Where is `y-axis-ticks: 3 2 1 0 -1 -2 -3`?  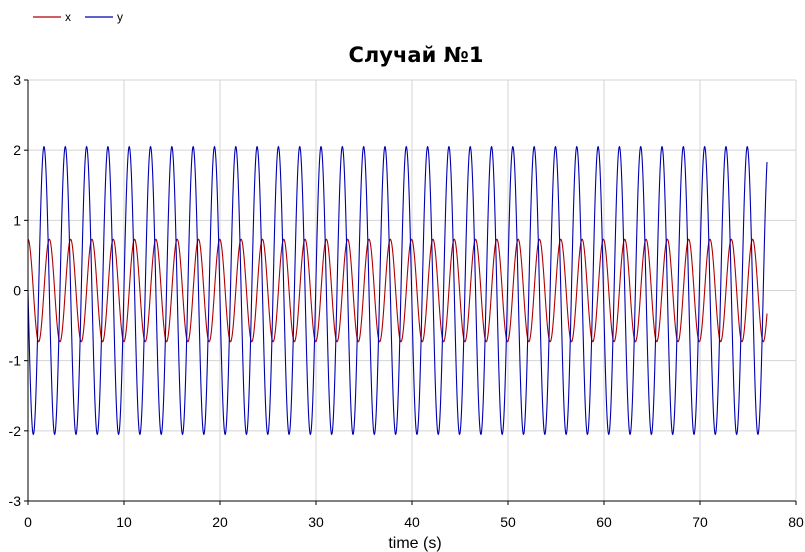
y-axis-ticks: 3 2 1 0 -1 -2 -3 is located at coordinates (18, 290).